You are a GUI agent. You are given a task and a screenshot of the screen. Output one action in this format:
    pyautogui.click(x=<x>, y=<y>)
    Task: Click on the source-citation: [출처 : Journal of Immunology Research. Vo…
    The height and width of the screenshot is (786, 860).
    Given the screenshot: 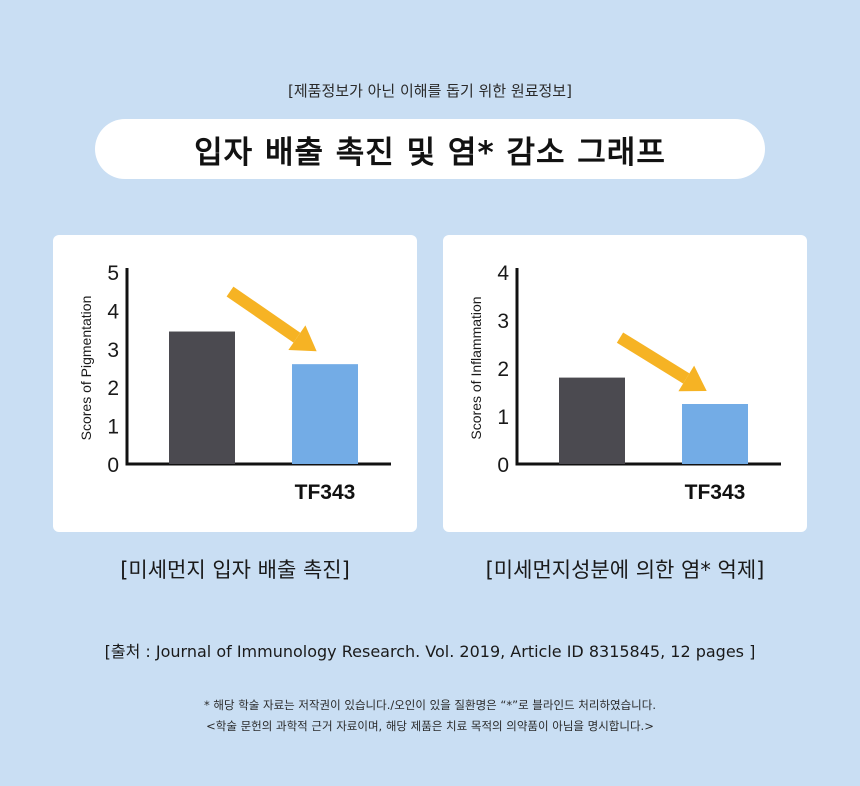 What is the action you would take?
    pyautogui.click(x=430, y=651)
    